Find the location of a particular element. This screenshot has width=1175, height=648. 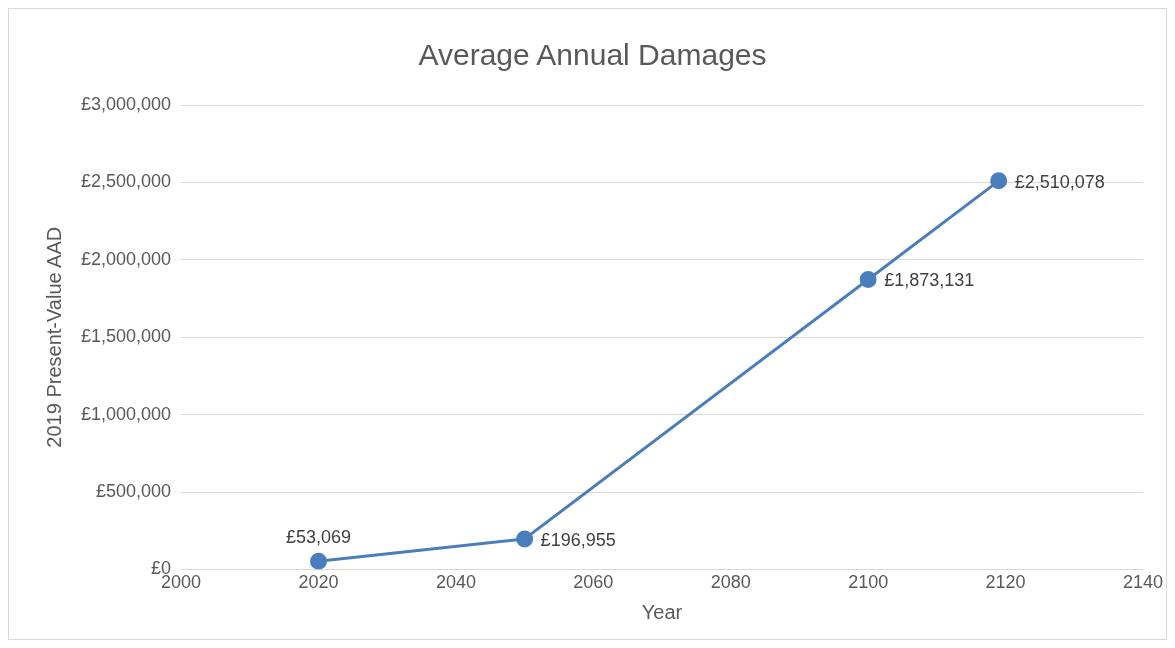

y-tick-label: £2,000,000 is located at coordinates (126, 258).